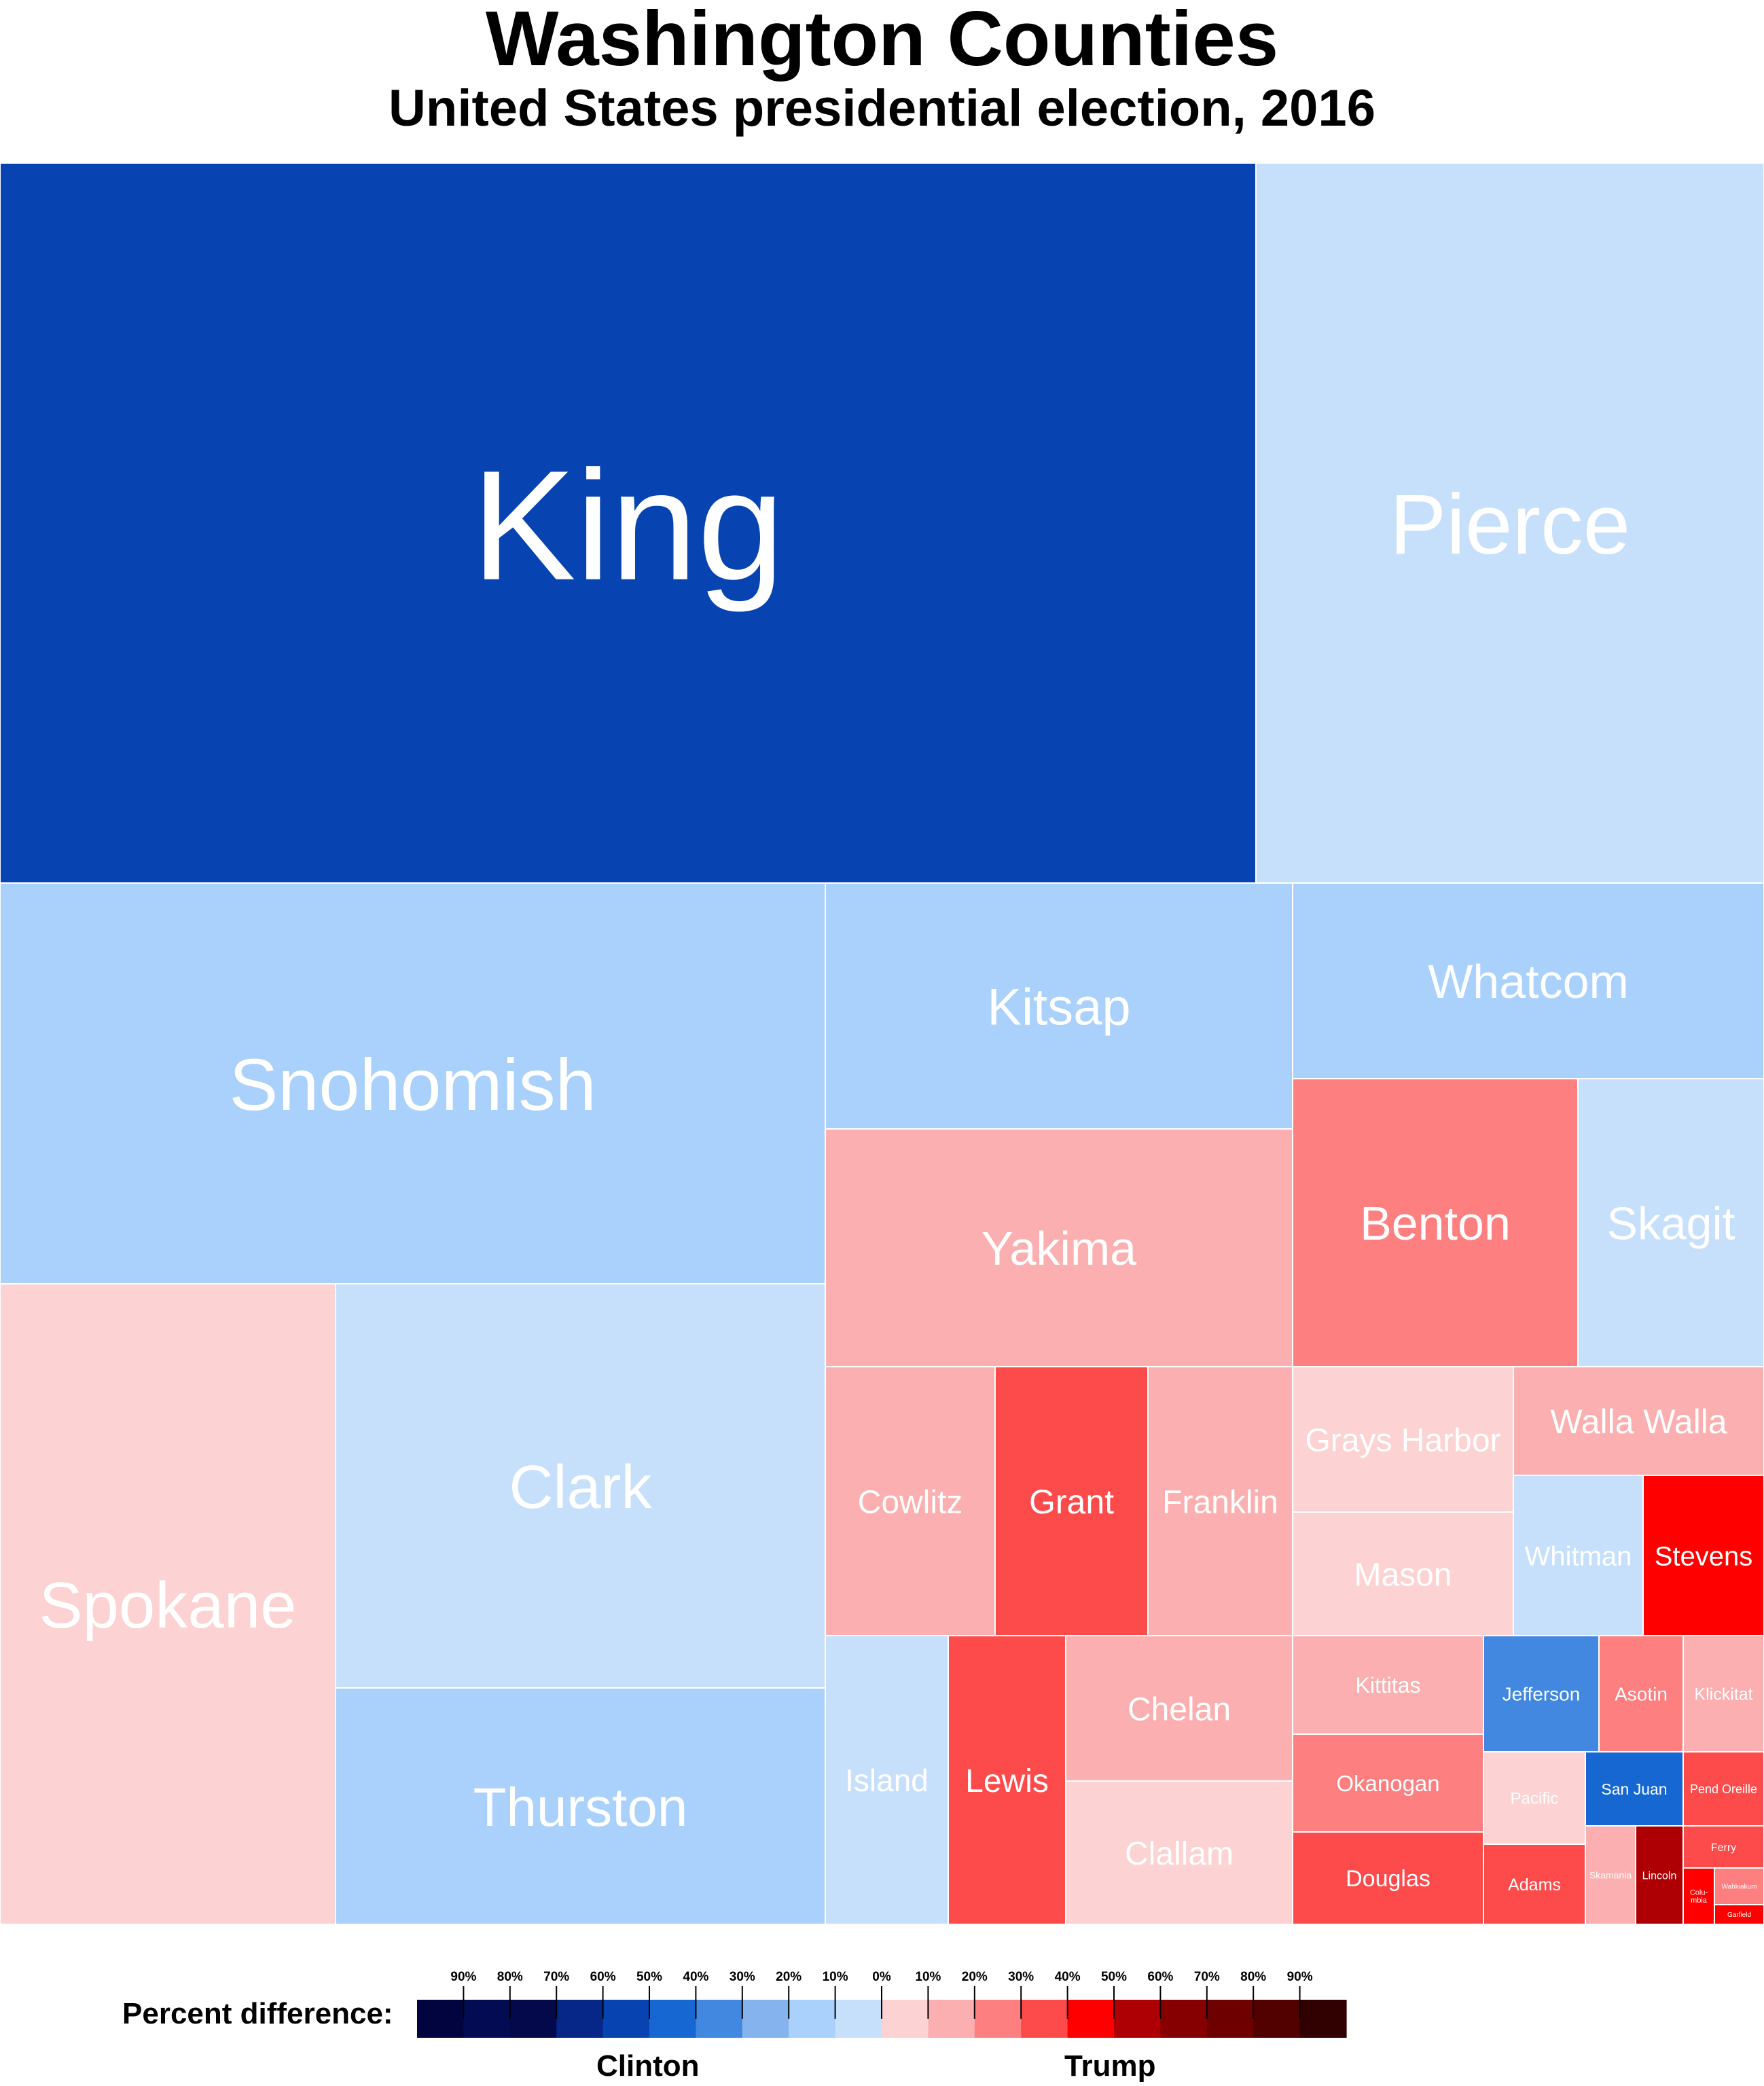 The image size is (1764, 2086). I want to click on tile-label-klickitat: Klickitat, so click(1723, 1694).